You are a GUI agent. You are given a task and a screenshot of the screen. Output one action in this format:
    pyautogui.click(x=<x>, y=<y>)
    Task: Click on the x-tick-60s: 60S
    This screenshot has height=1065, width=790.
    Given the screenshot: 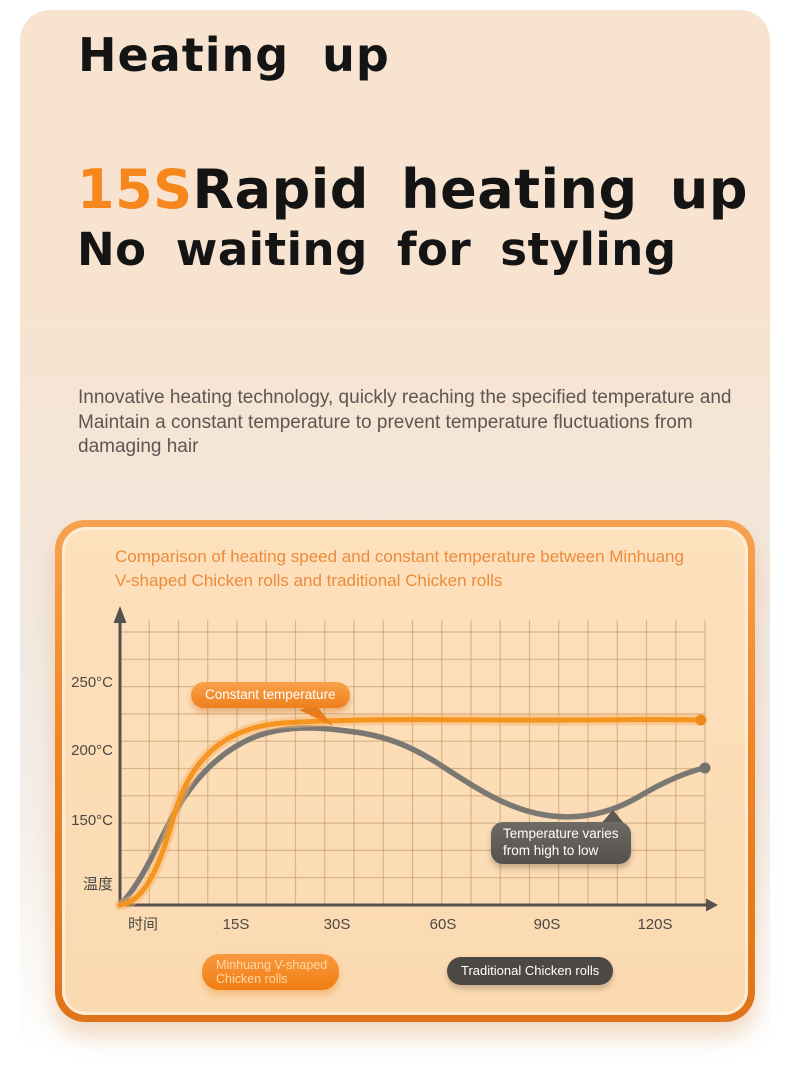 What is the action you would take?
    pyautogui.click(x=443, y=924)
    